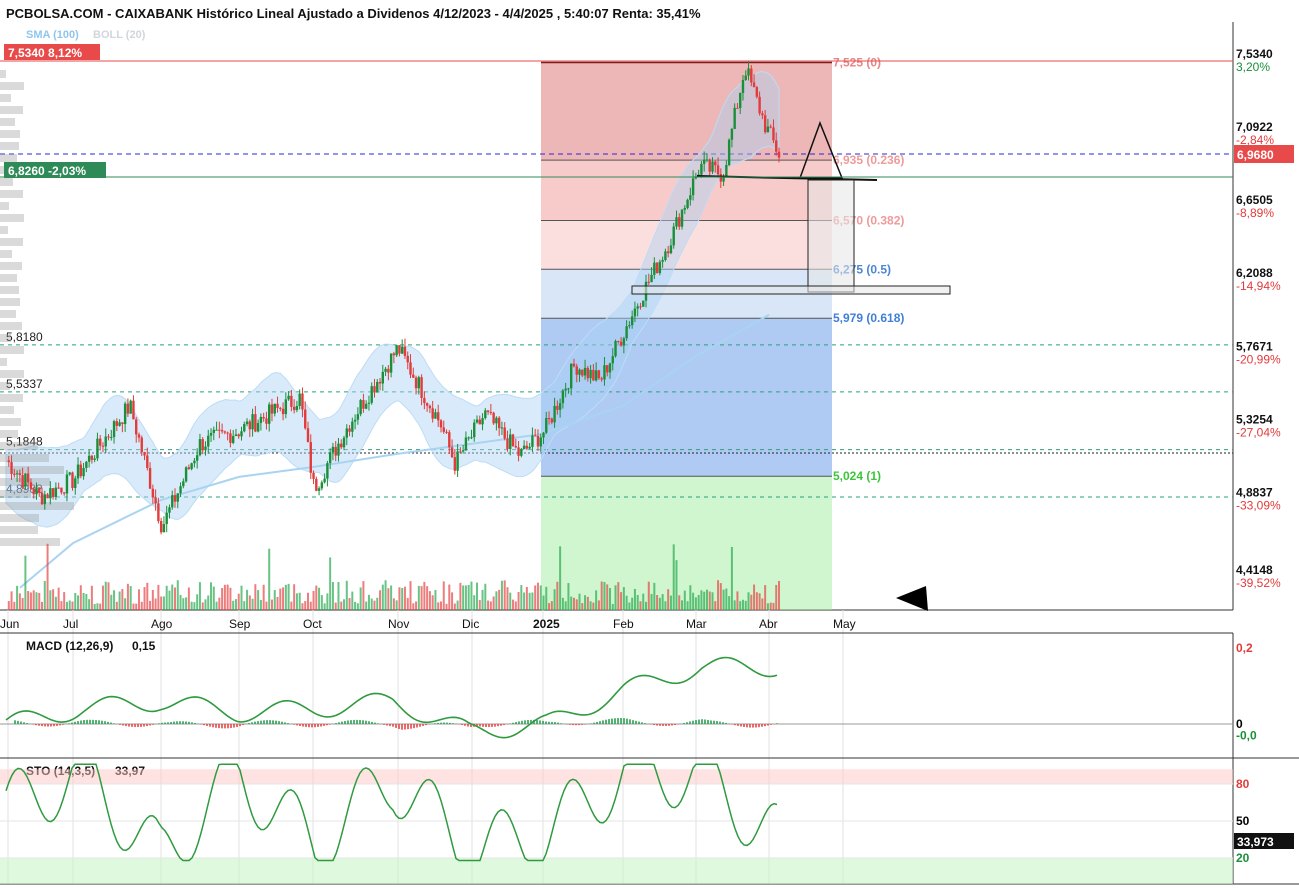  Describe the element at coordinates (1258, 432) in the screenshot. I see `axis-pct-label: -27,04%` at that location.